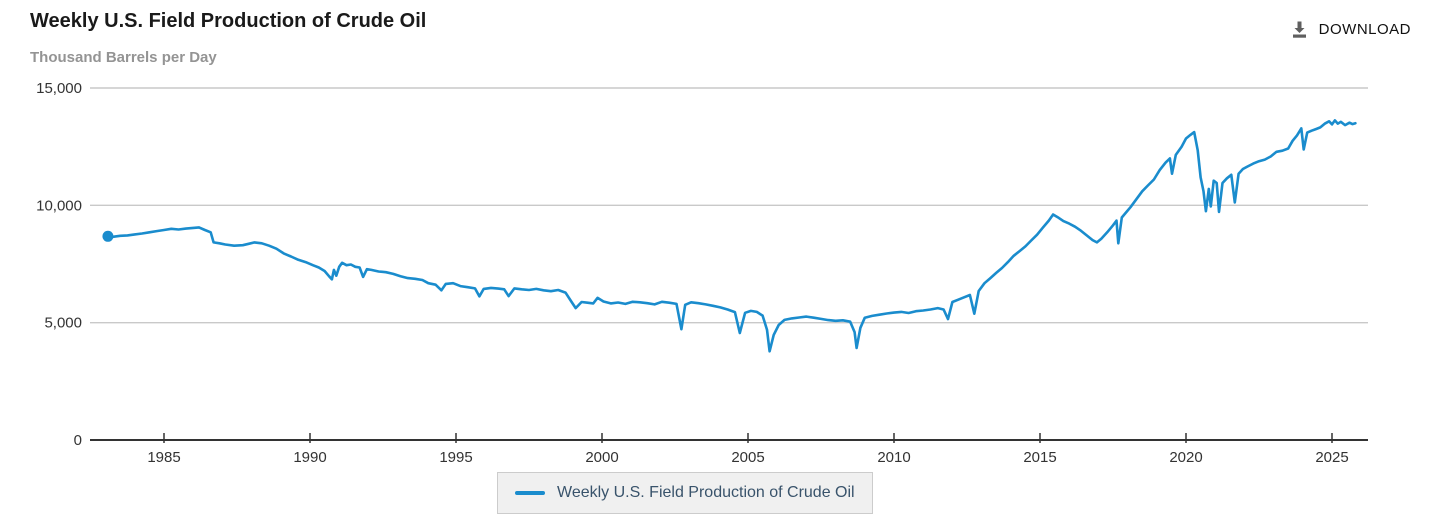 This screenshot has height=525, width=1441. What do you see at coordinates (747, 457) in the screenshot?
I see `x-axis-tick-label: 2005` at bounding box center [747, 457].